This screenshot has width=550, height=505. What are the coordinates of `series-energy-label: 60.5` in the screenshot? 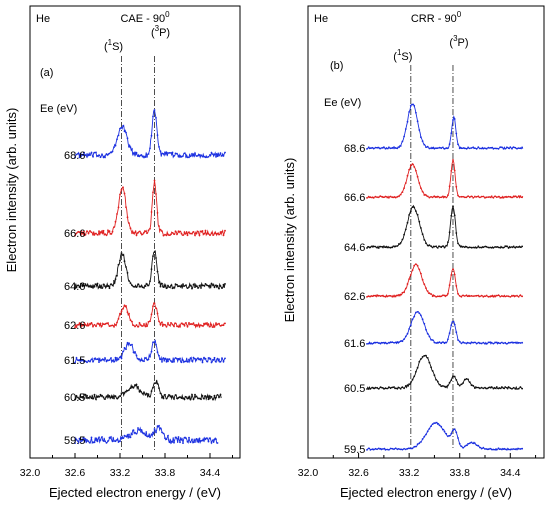 It's located at (354, 389).